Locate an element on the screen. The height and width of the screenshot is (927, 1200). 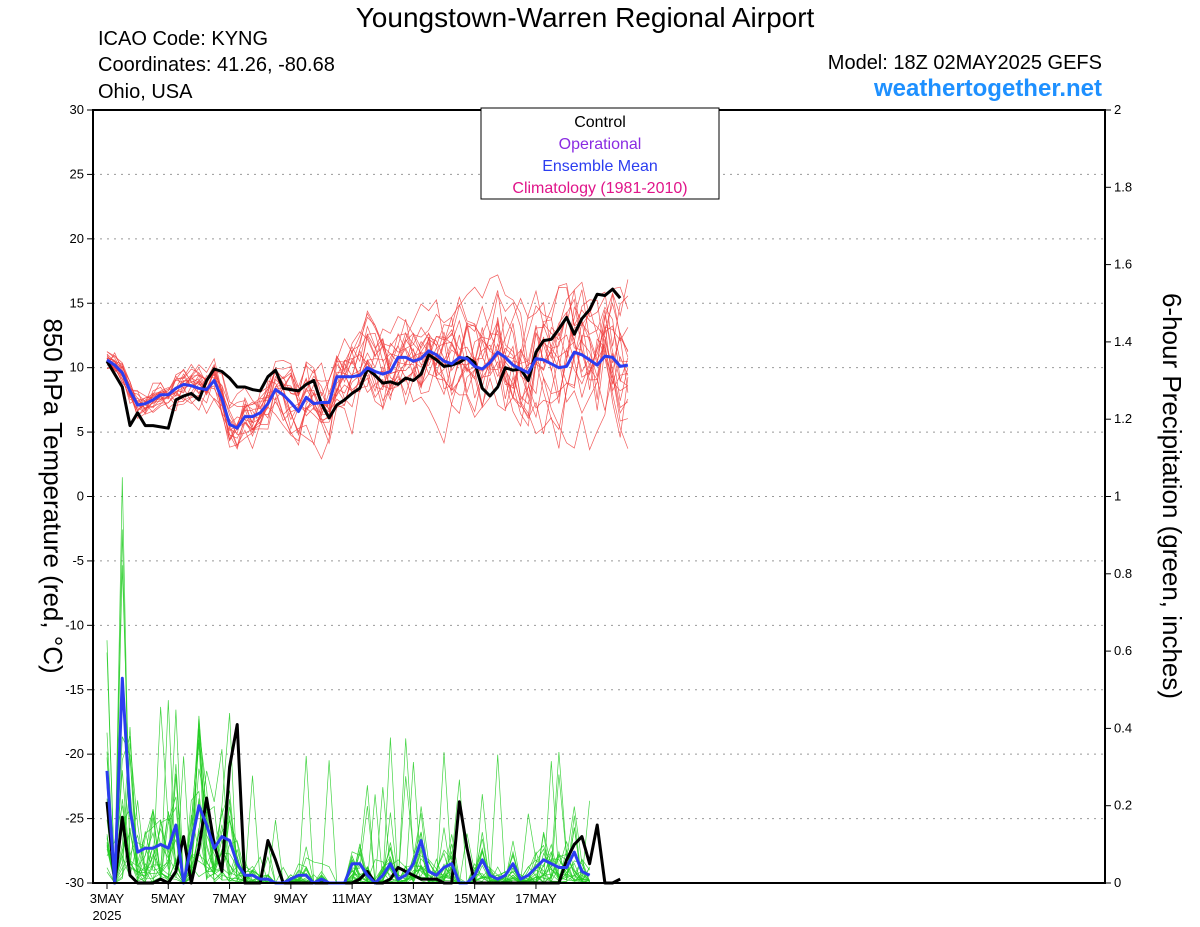
left-tick-label: 20 is located at coordinates (77, 238).